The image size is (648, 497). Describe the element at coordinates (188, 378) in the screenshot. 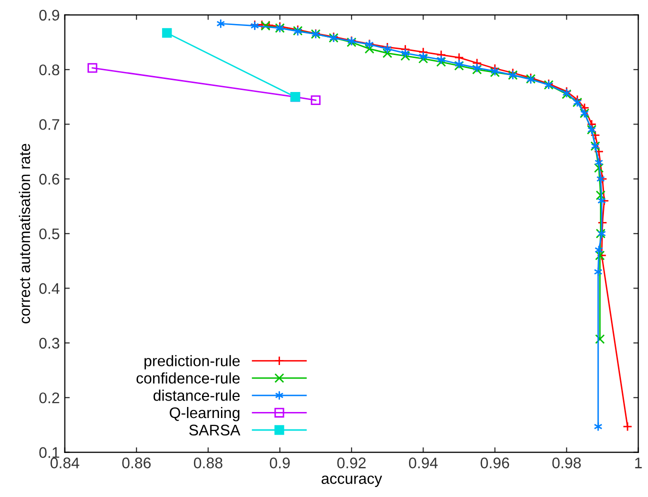

I see `legend-label: confidence-rule` at that location.